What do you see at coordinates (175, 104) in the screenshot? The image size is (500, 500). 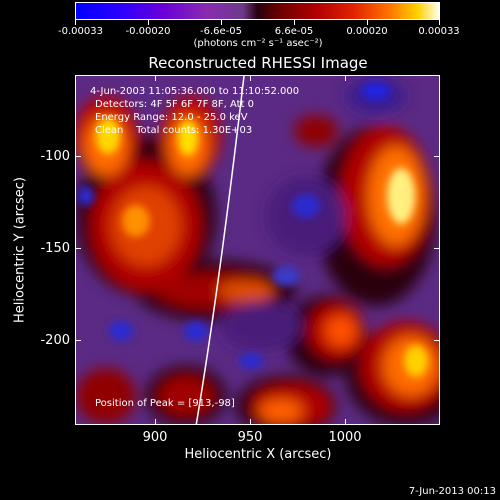 I see `info-detectors: Detectors: 4F 5F 6F 7F 8F, Att 0` at bounding box center [175, 104].